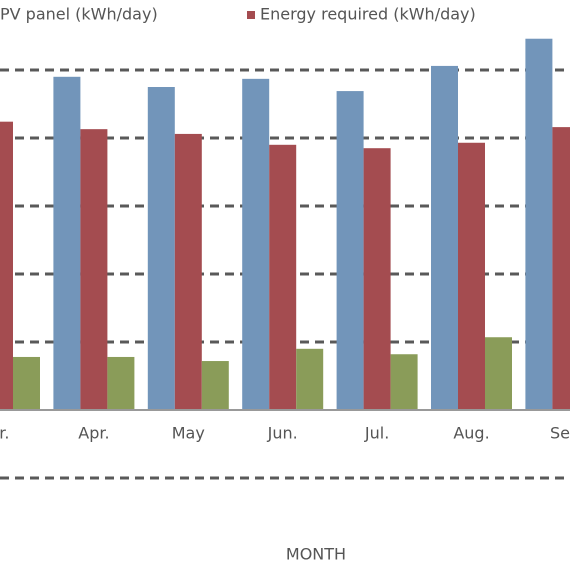 This screenshot has height=570, width=570. What do you see at coordinates (376, 433) in the screenshot?
I see `x-tick-label: Jul.` at bounding box center [376, 433].